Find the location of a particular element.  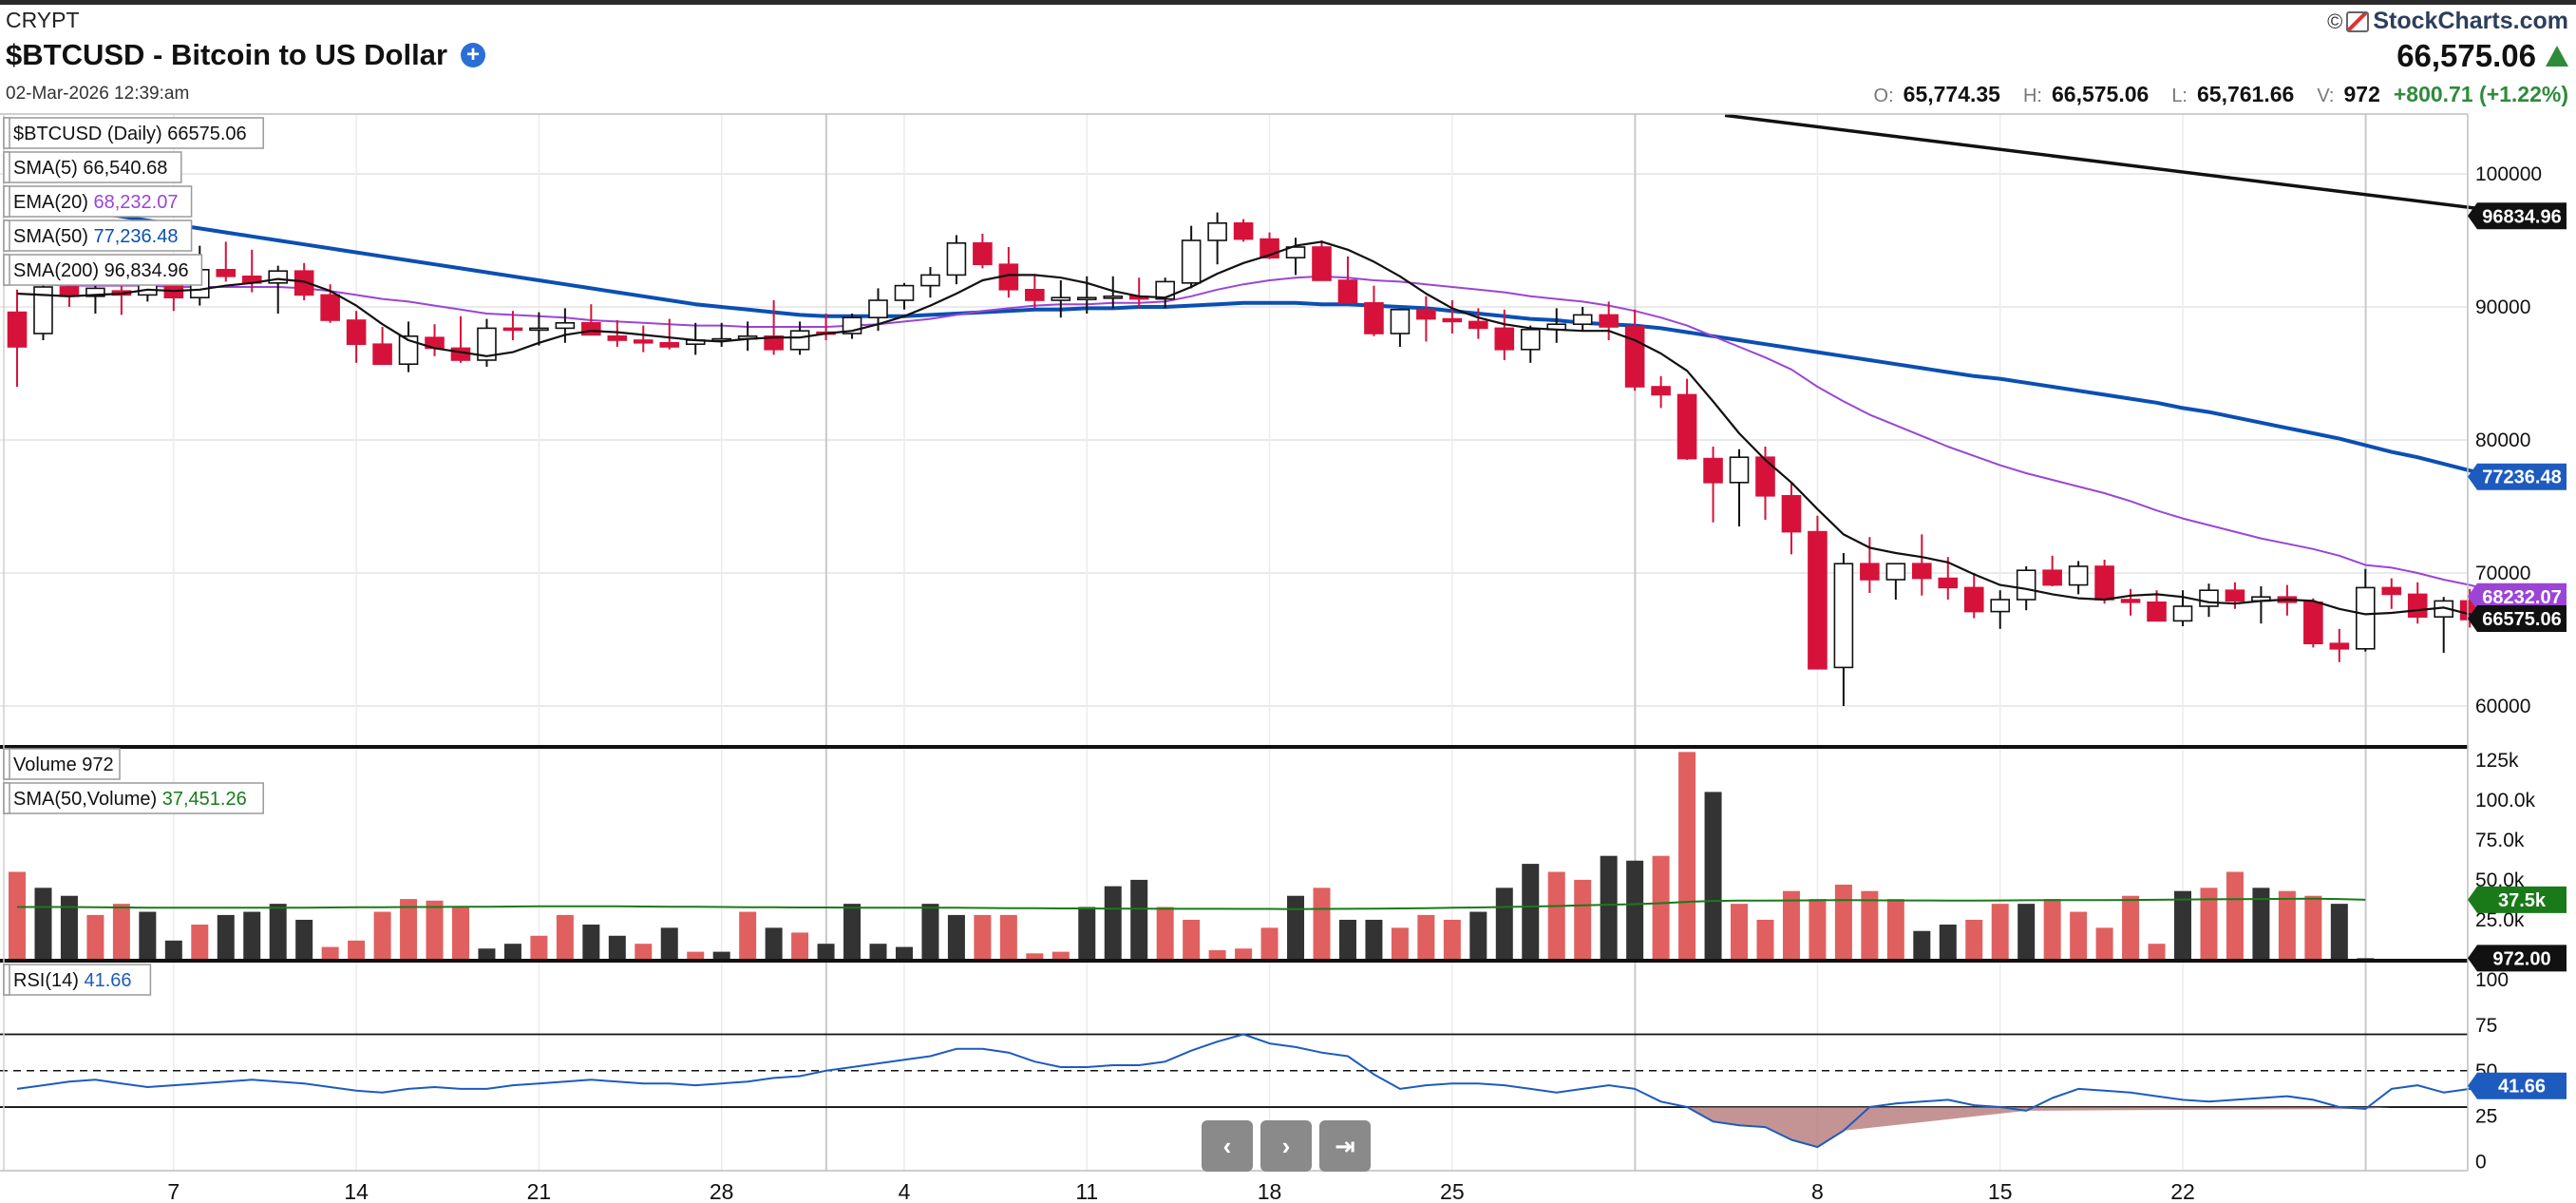

price-legend-item: SMA(200) 96,834.96 is located at coordinates (103, 270).